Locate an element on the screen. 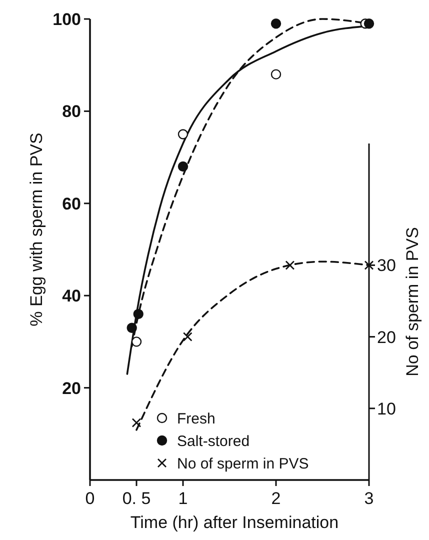 Image resolution: width=429 pixels, height=540 pixels. x-tick-label: 1 is located at coordinates (183, 498).